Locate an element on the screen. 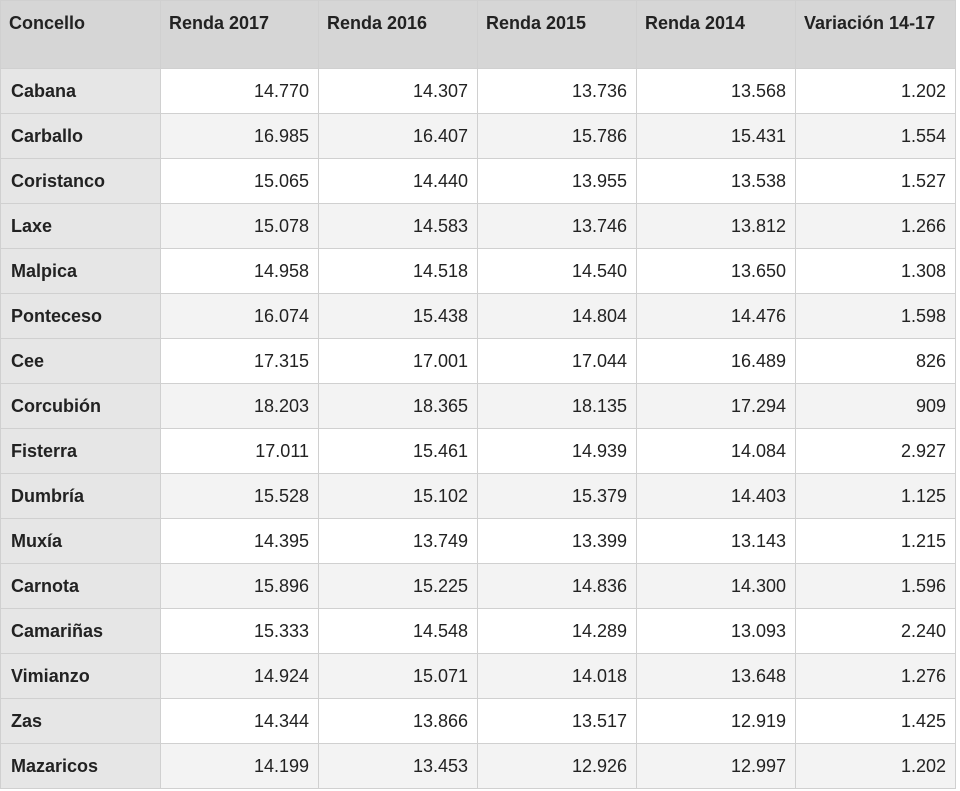  cell: 826 is located at coordinates (875, 361).